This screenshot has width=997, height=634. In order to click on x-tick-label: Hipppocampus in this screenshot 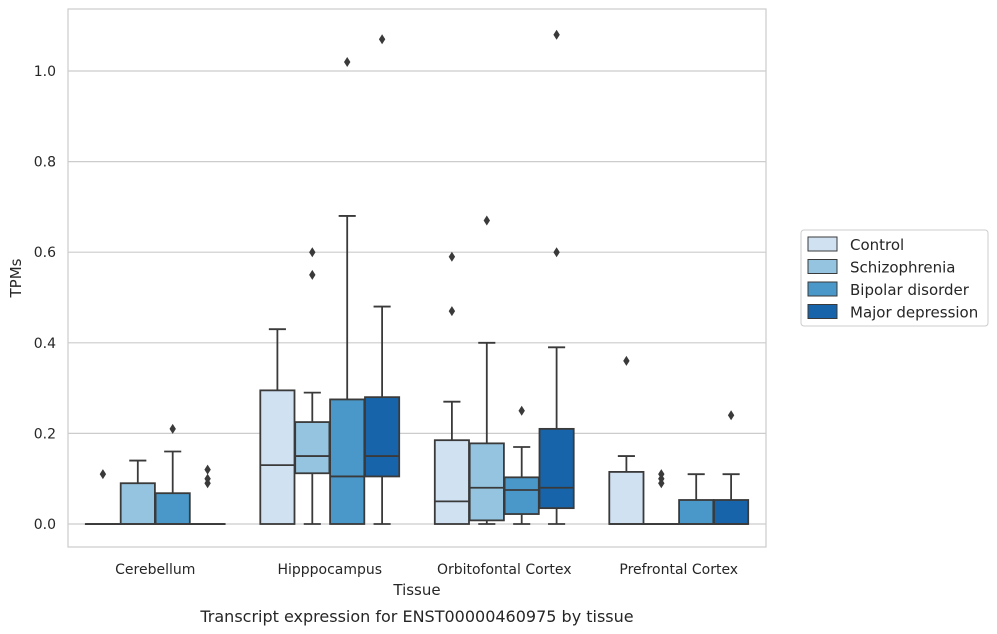, I will do `click(329, 570)`.